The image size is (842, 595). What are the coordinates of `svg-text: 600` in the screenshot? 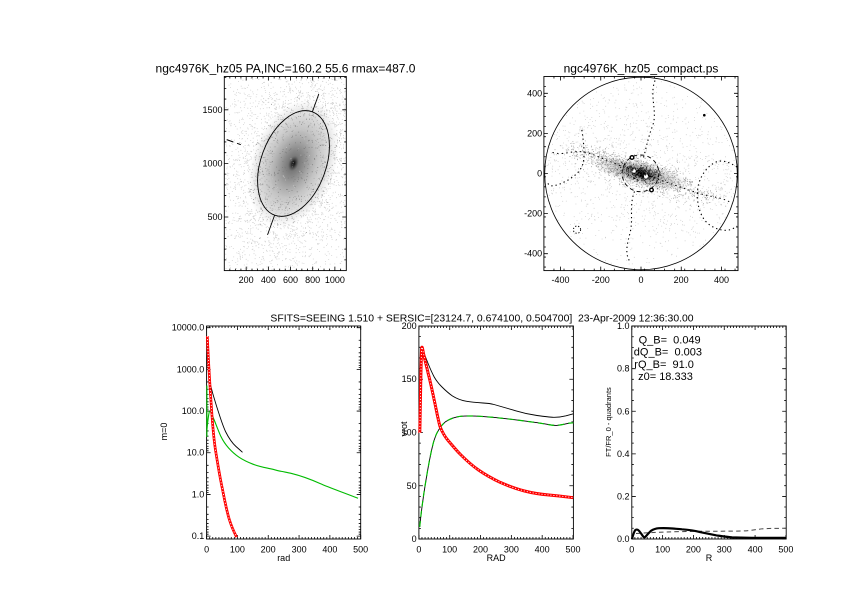 It's located at (290, 280).